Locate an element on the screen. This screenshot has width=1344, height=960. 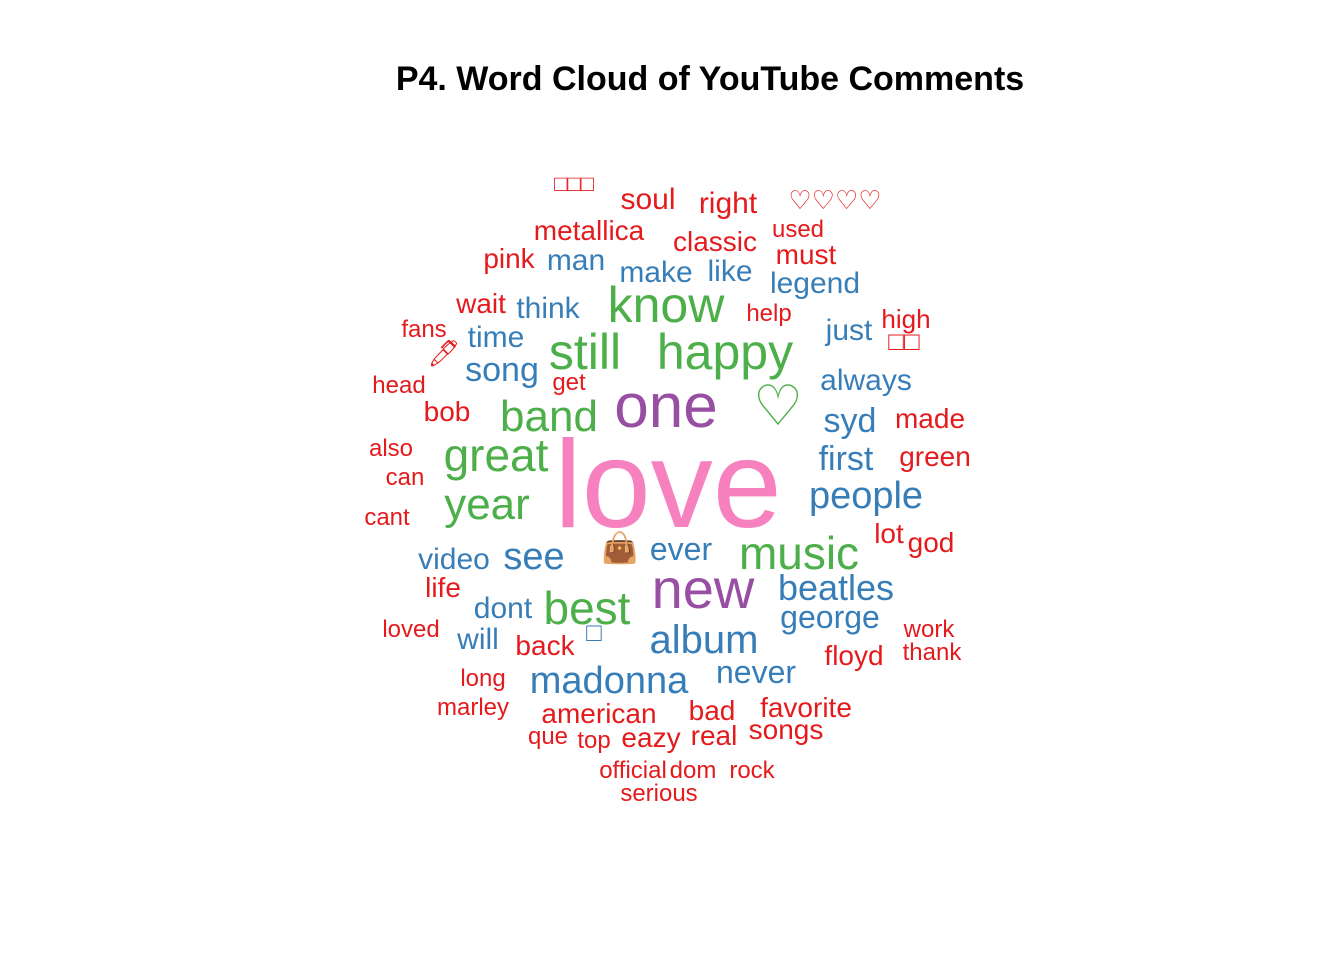
word-used: used is located at coordinates (798, 229).